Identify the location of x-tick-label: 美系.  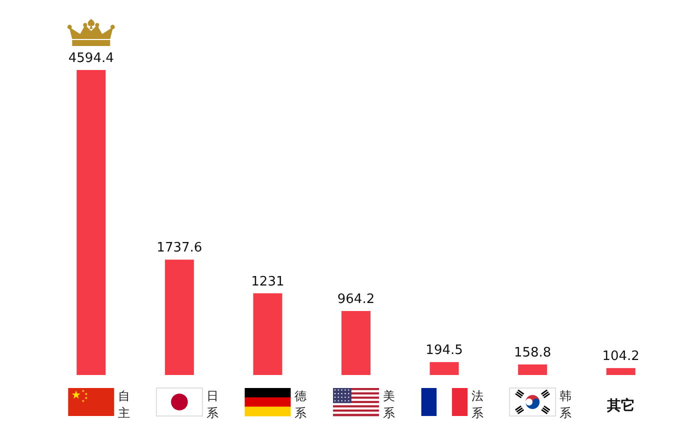
(389, 404).